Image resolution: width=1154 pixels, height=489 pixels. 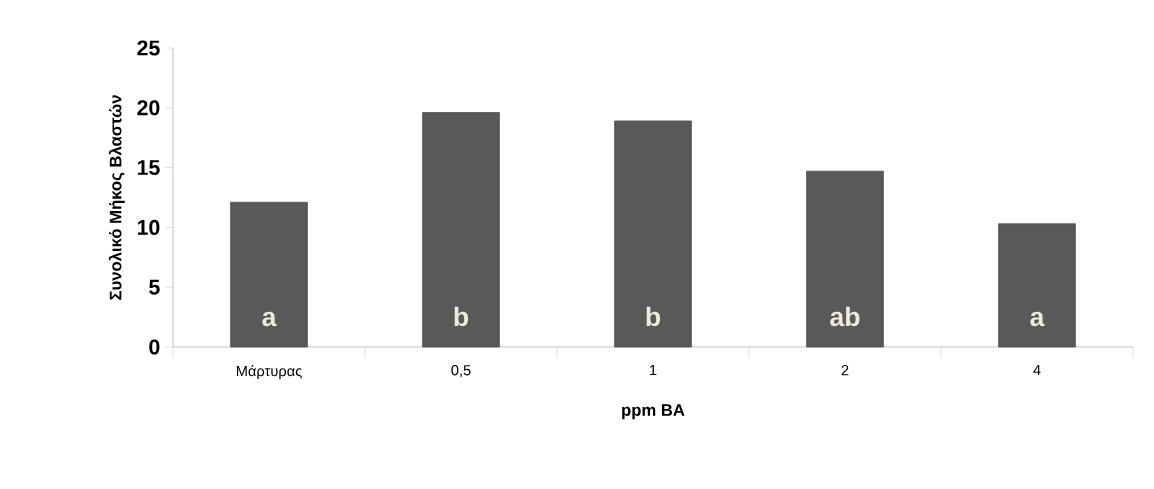 What do you see at coordinates (154, 287) in the screenshot?
I see `y-tick-label: 5` at bounding box center [154, 287].